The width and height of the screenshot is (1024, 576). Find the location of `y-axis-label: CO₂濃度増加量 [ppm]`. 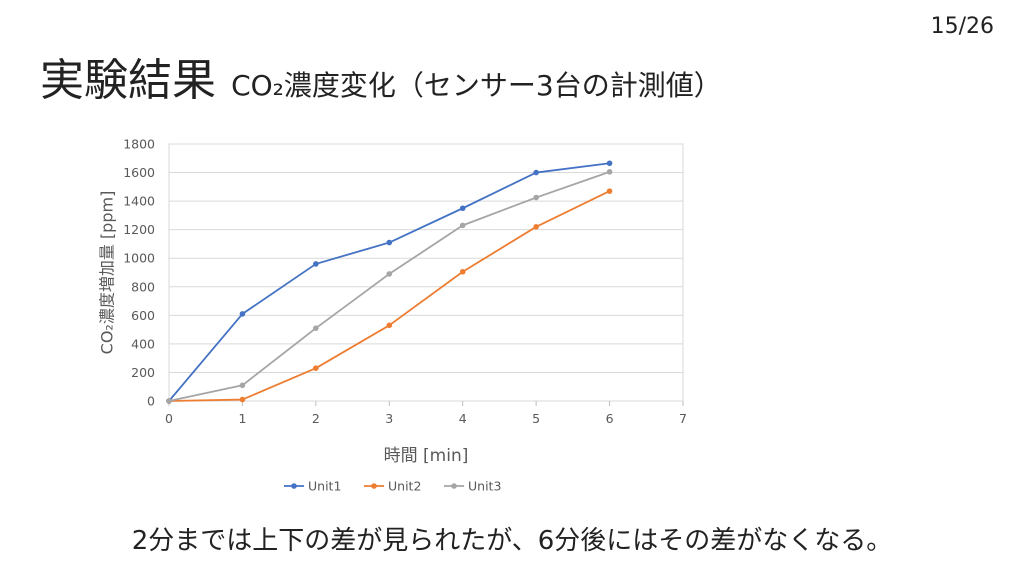

y-axis-label: CO₂濃度増加量 [ppm] is located at coordinates (107, 273).